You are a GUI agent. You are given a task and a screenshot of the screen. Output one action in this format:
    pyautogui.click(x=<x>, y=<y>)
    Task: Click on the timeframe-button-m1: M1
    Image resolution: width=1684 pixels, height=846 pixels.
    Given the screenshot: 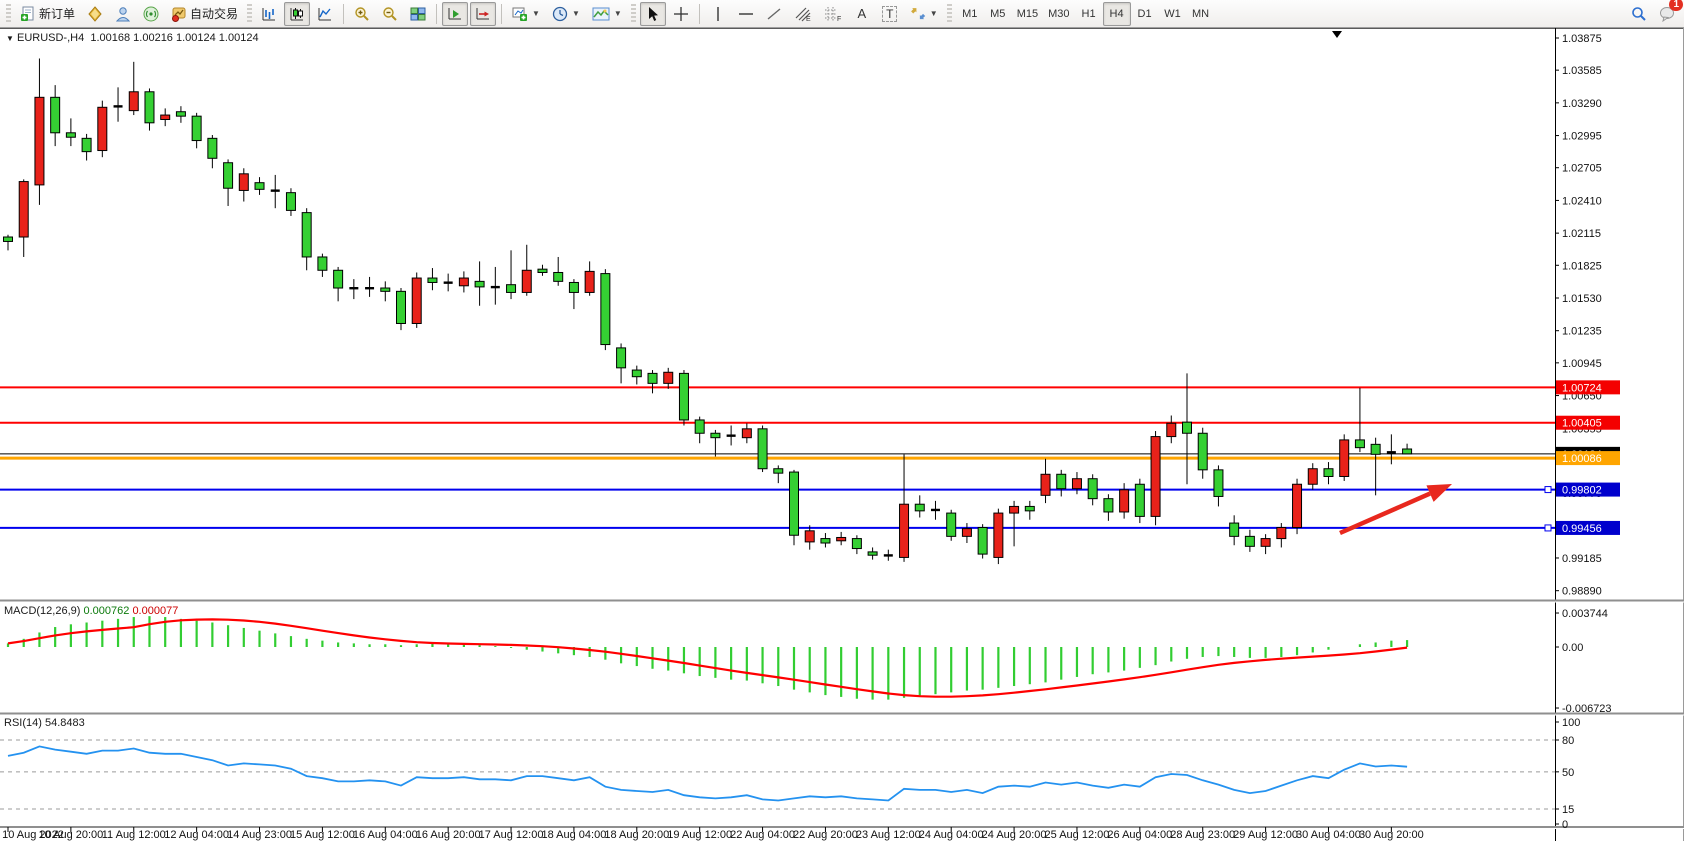 What is the action you would take?
    pyautogui.click(x=970, y=13)
    